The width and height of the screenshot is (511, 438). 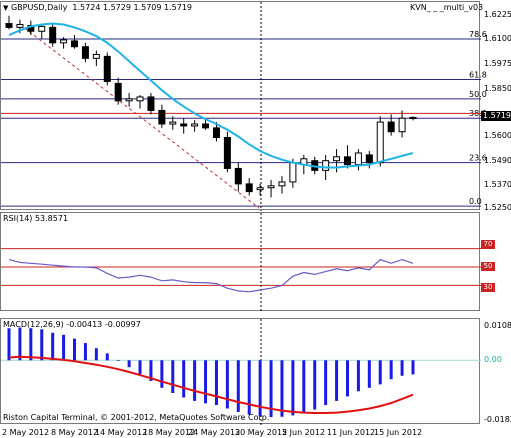 I want to click on price-tick: 1.6100, so click(x=497, y=38).